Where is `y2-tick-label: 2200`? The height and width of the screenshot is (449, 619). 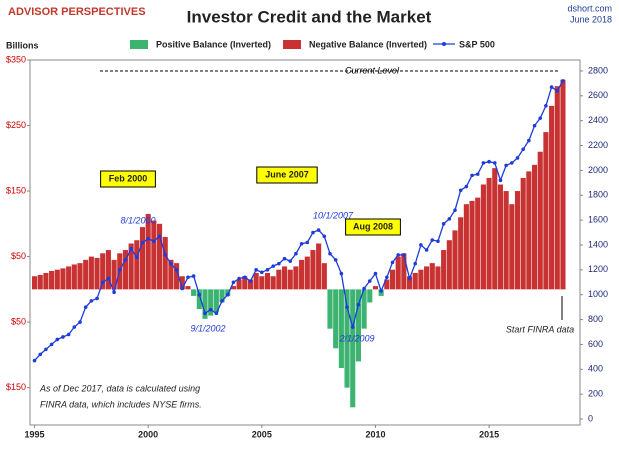
y2-tick-label: 2200 is located at coordinates (598, 145).